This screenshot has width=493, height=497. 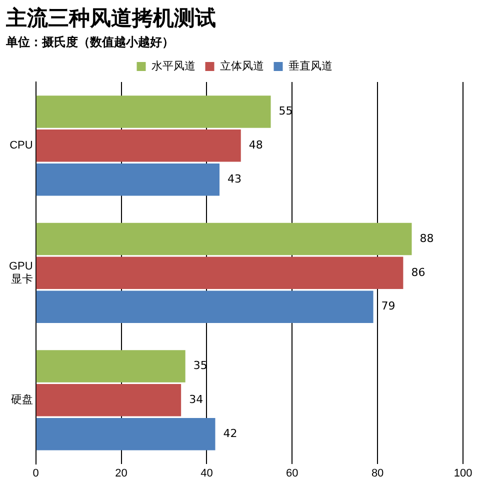 I want to click on legend-label: 垂直风道, so click(x=310, y=66).